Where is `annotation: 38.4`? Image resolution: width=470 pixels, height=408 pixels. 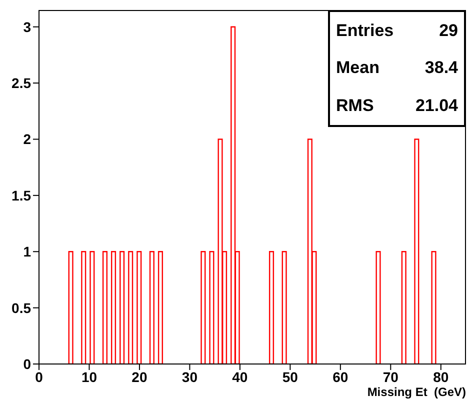
annotation: 38.4 is located at coordinates (441, 68).